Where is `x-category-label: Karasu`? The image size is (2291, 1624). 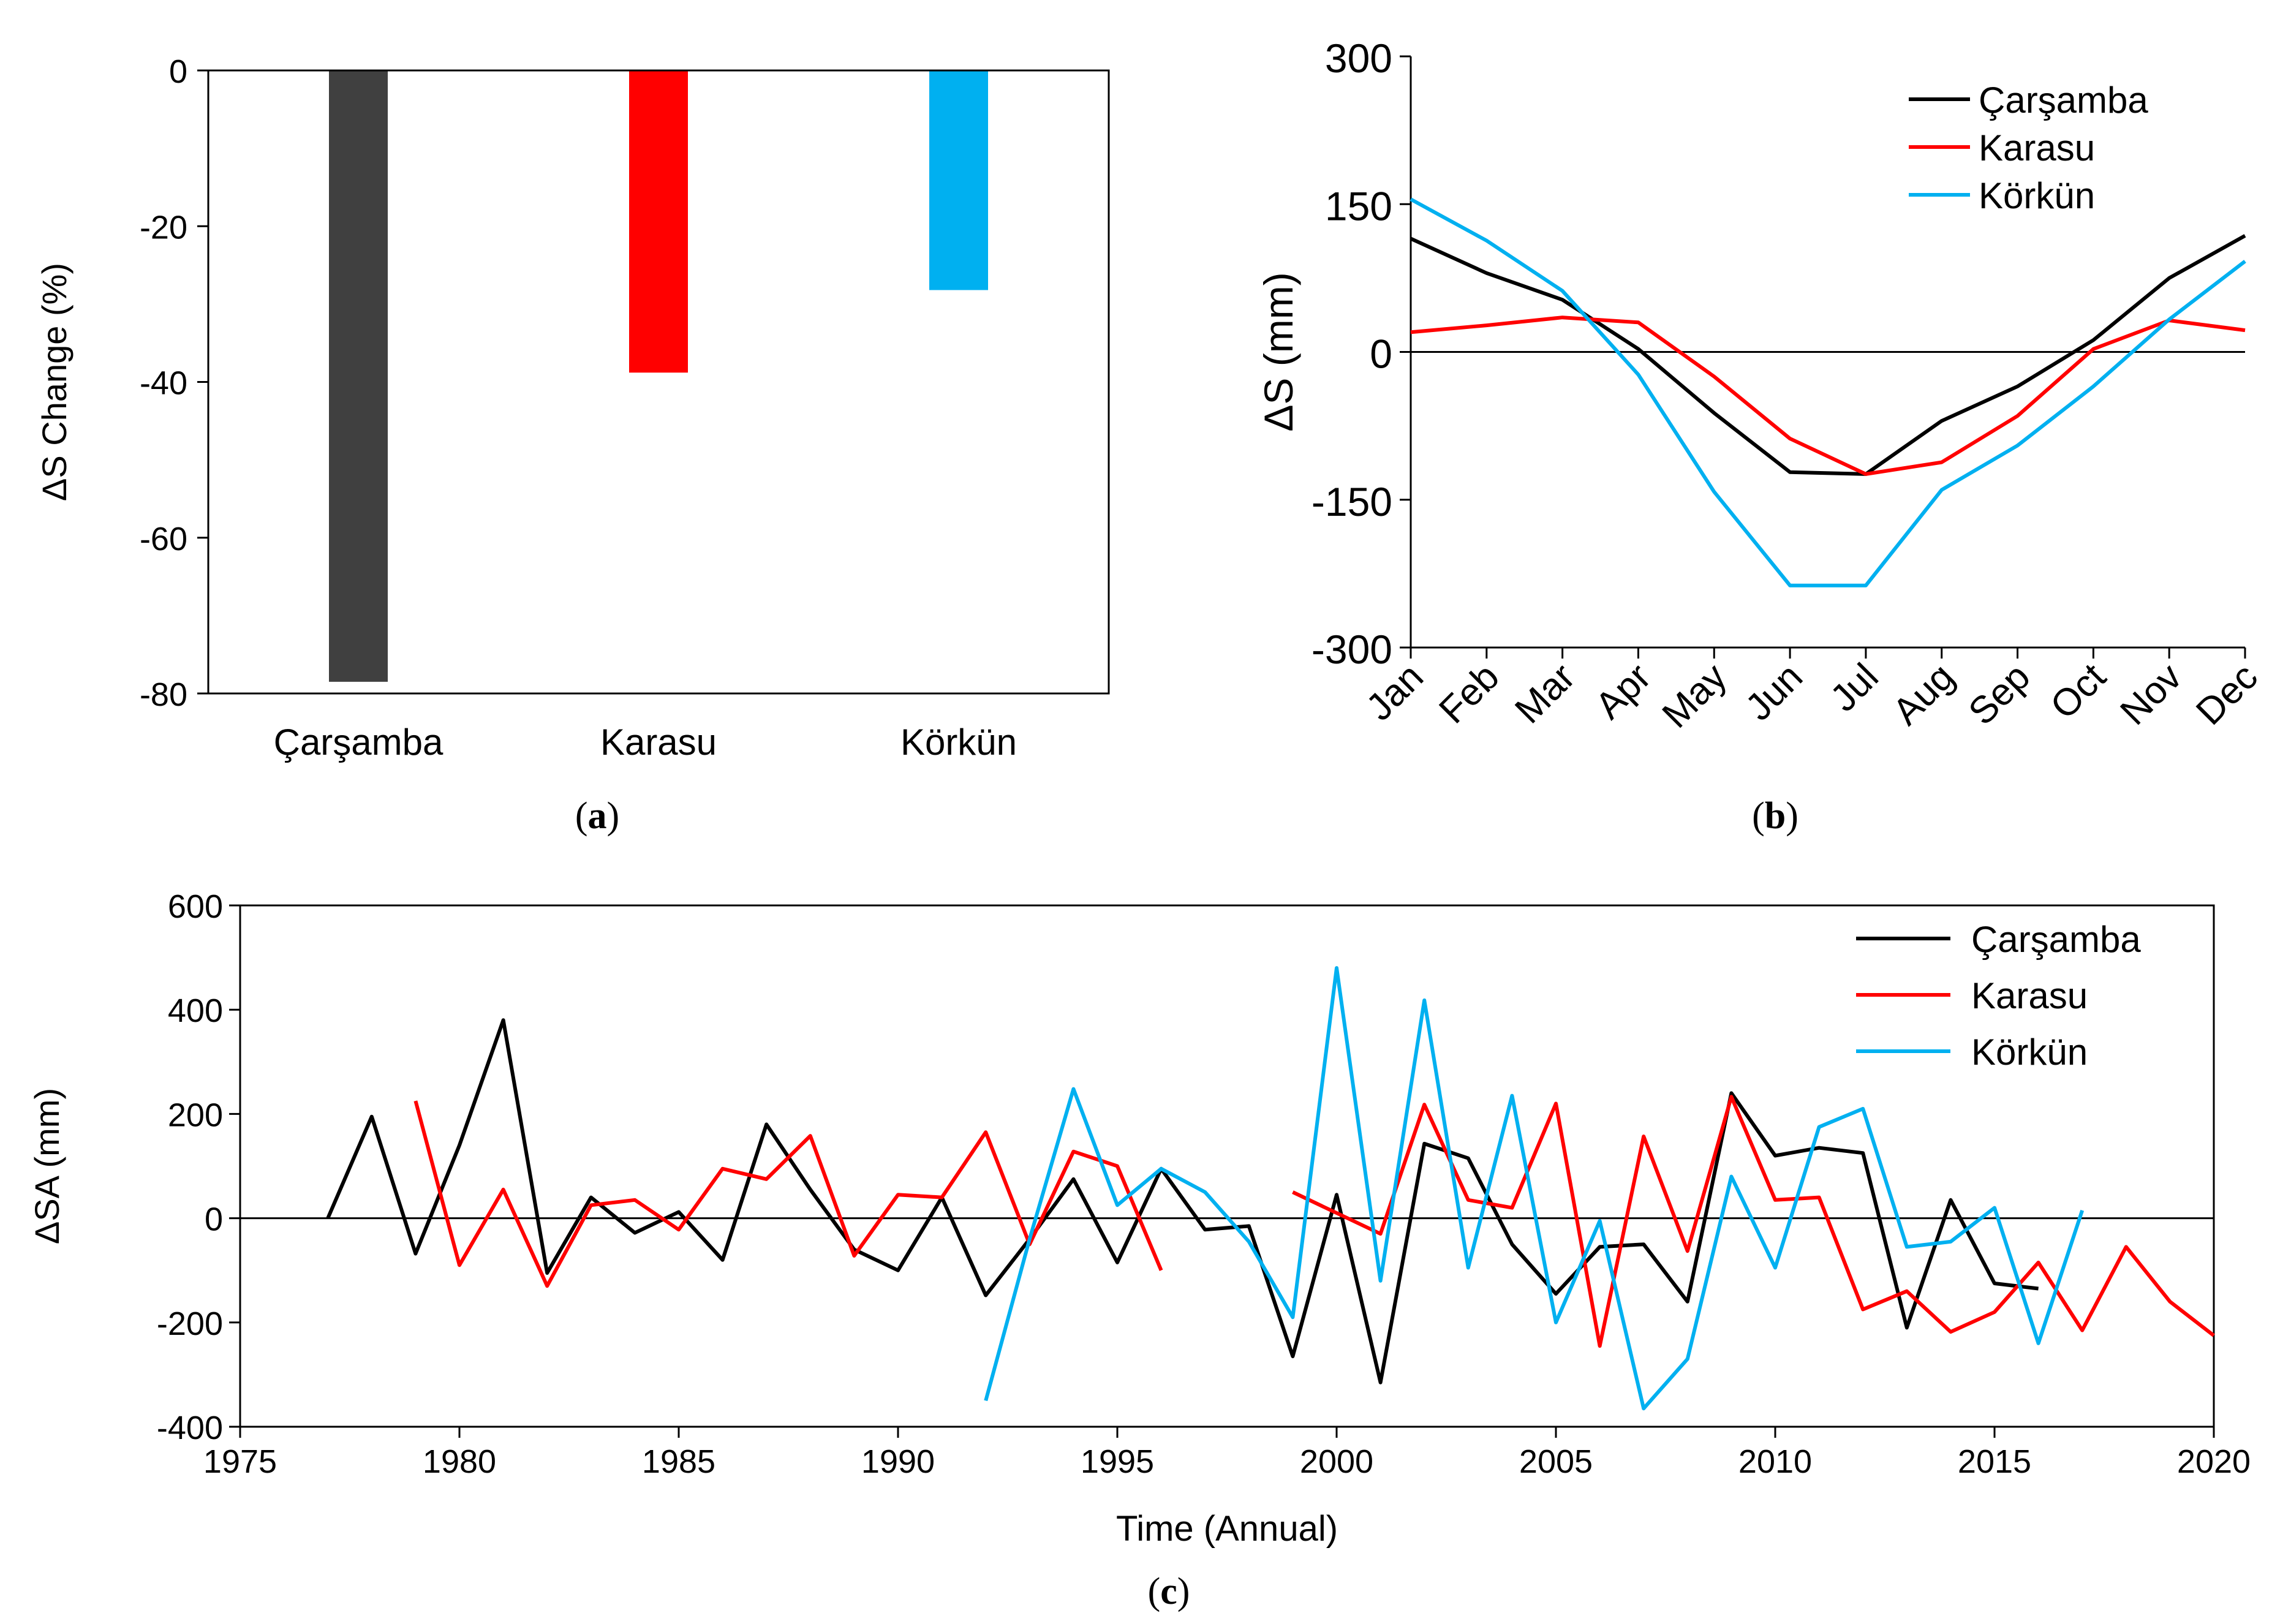
x-category-label: Karasu is located at coordinates (659, 742).